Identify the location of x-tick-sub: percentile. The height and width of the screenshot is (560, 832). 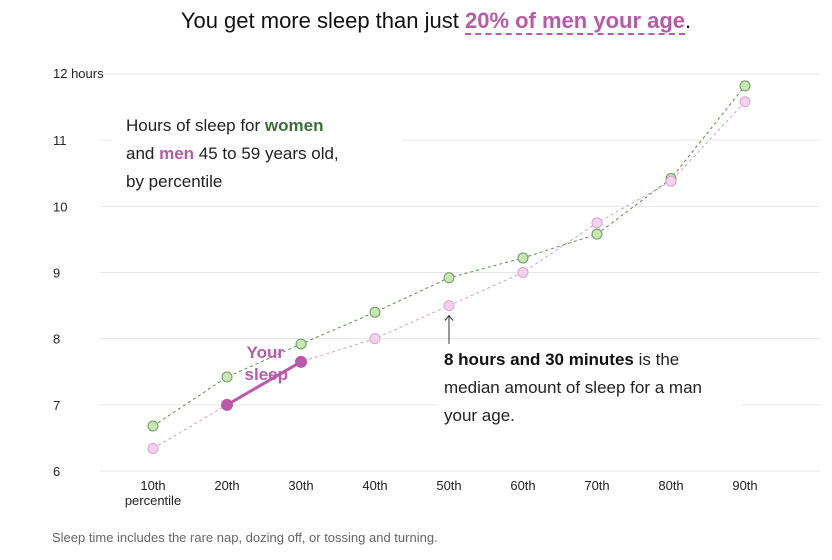
(153, 500).